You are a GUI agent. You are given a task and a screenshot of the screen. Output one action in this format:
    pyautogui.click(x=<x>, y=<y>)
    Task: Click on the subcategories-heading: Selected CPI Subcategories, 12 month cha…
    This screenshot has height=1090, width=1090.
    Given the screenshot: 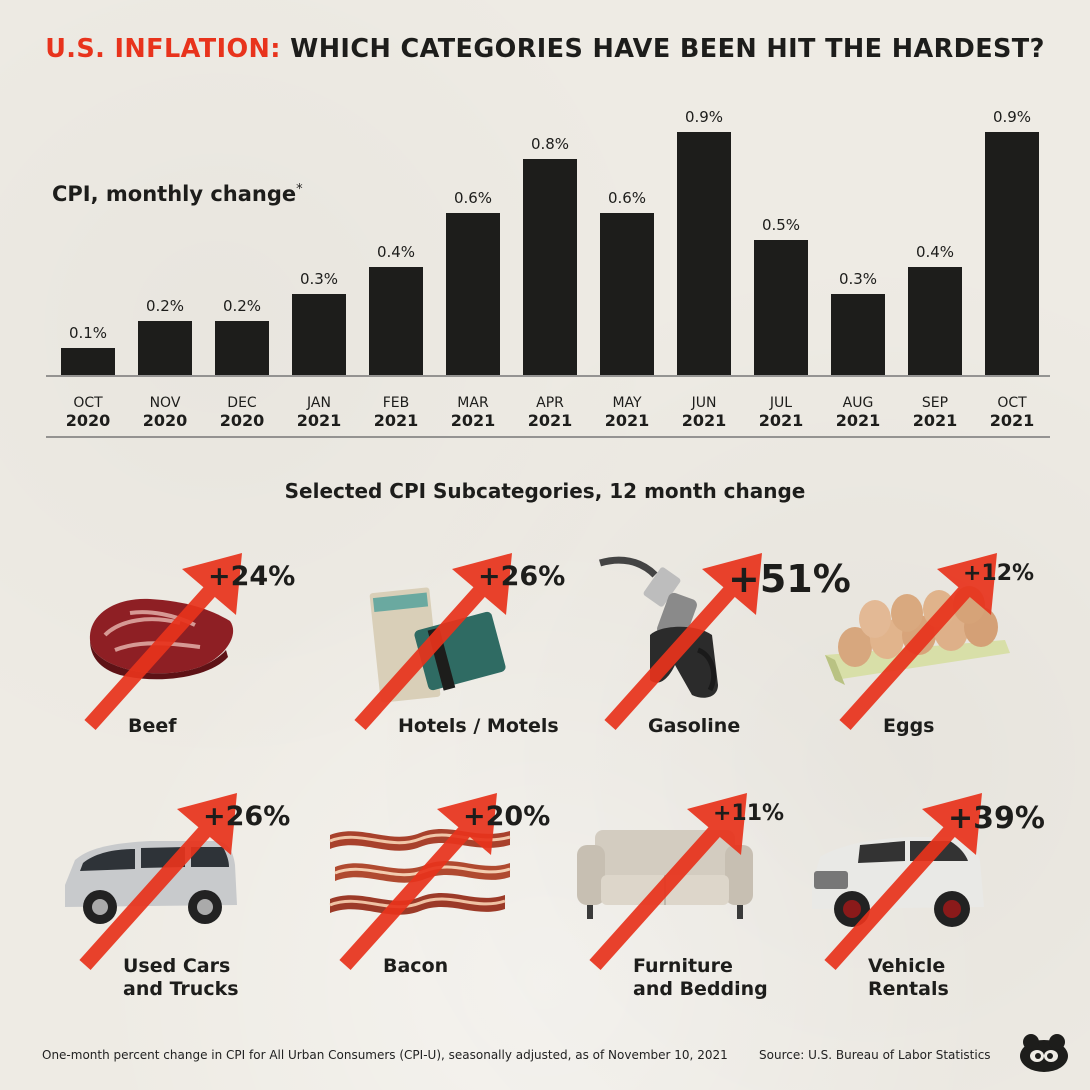 What is the action you would take?
    pyautogui.click(x=545, y=491)
    